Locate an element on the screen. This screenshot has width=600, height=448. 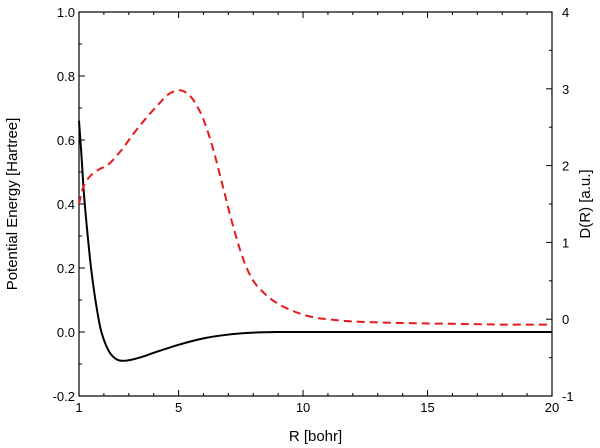
y-left-tick-label: 0.2 is located at coordinates (66, 268).